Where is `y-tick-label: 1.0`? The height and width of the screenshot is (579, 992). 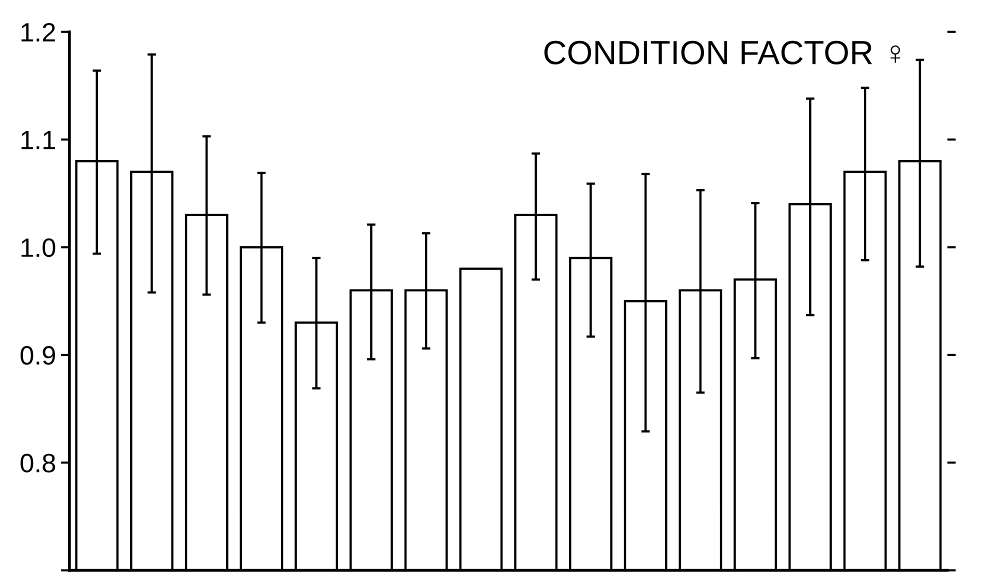 y-tick-label: 1.0 is located at coordinates (39, 248).